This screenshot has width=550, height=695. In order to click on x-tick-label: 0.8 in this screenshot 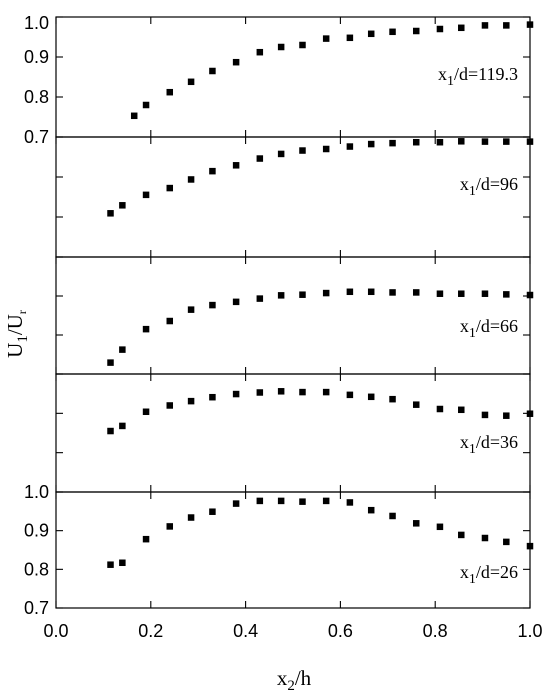, I will do `click(435, 631)`.